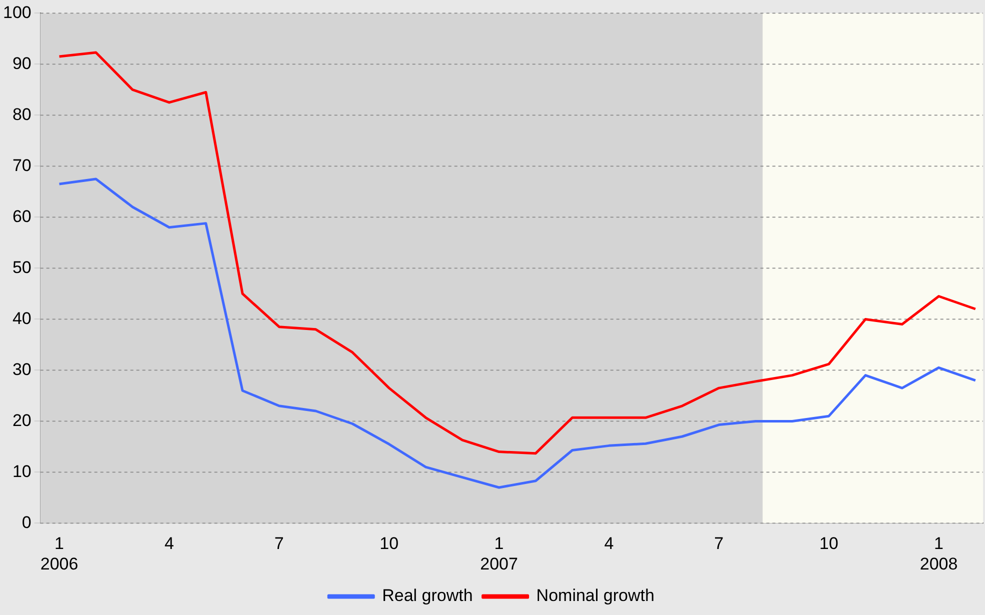 This screenshot has width=985, height=615. What do you see at coordinates (22, 216) in the screenshot?
I see `y-tick-label: 60` at bounding box center [22, 216].